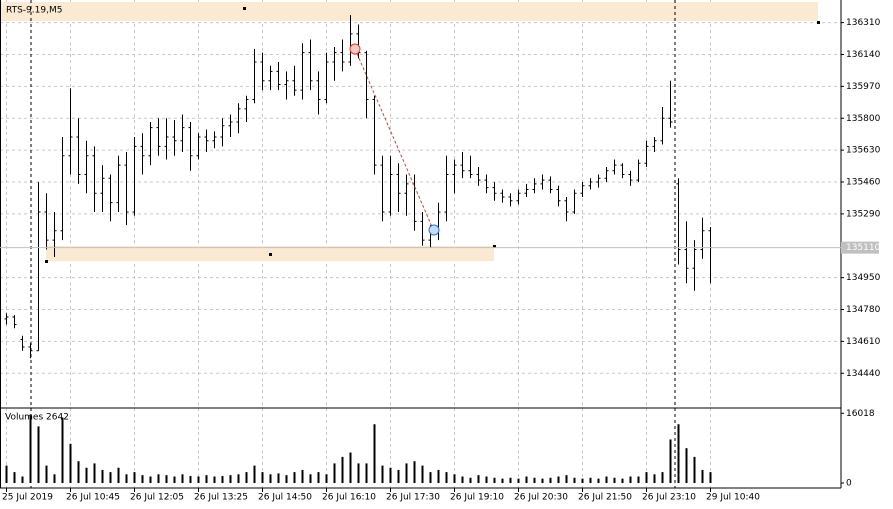 The width and height of the screenshot is (893, 509). I want to click on last-price-label: 135110, so click(863, 248).